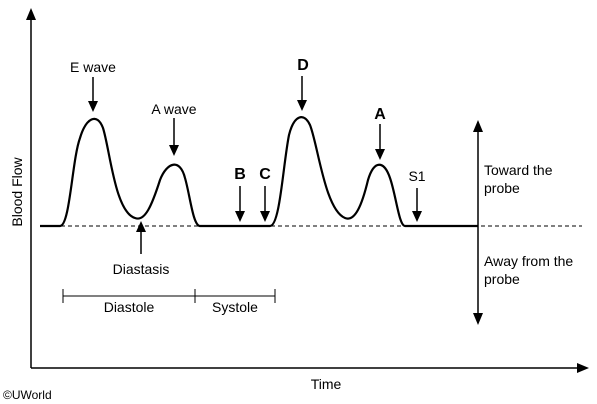 This screenshot has width=597, height=404. I want to click on pulmonary-vein-curve, so click(359, 172).